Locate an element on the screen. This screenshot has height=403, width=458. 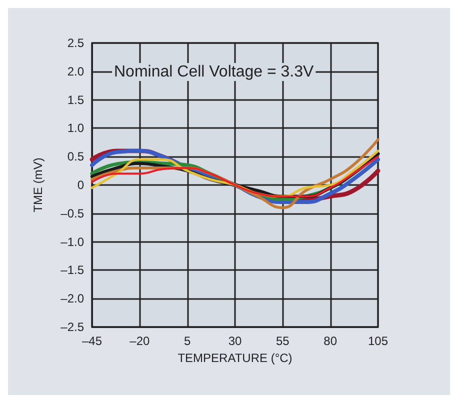
x-tick-label: –45 is located at coordinates (92, 341).